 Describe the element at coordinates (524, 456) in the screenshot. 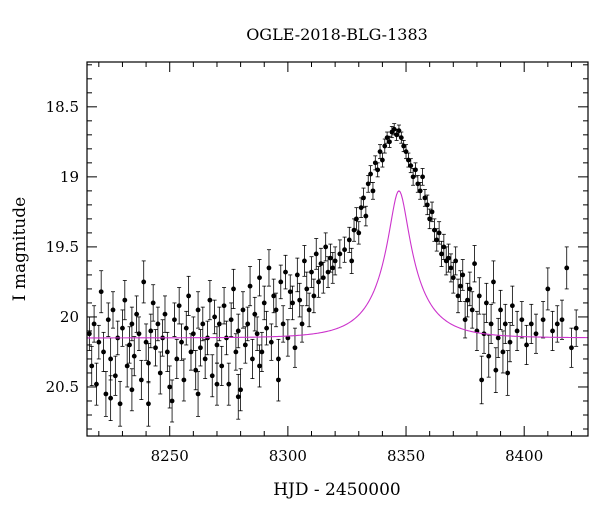

I see `x-tick-label: 8400` at that location.